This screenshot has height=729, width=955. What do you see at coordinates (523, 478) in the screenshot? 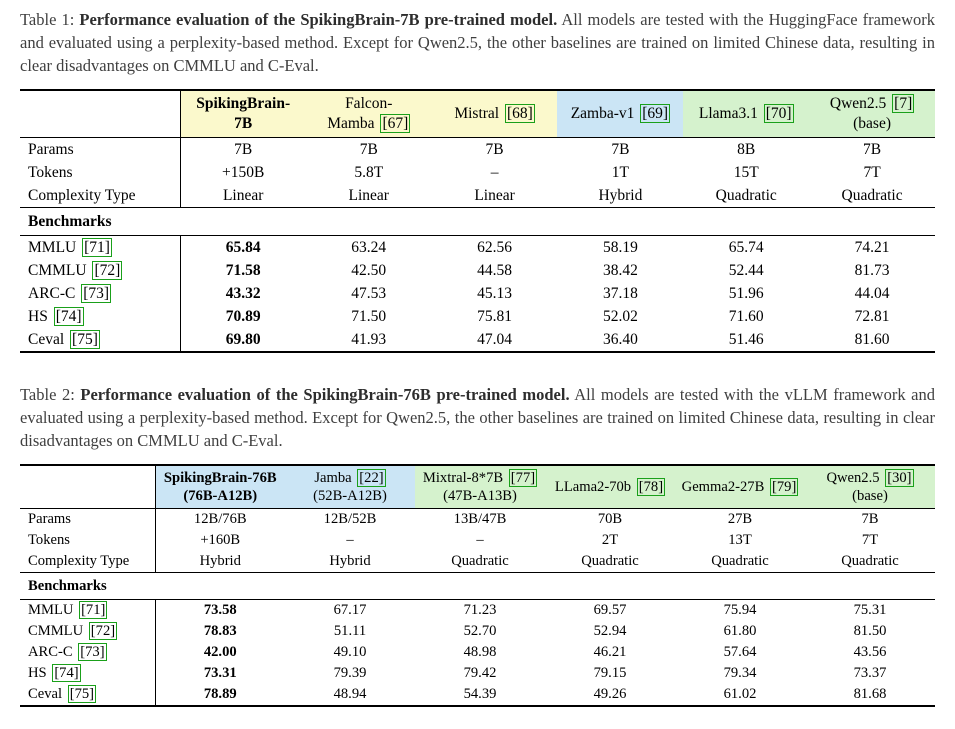
I see `citation-link: [77]` at bounding box center [523, 478].